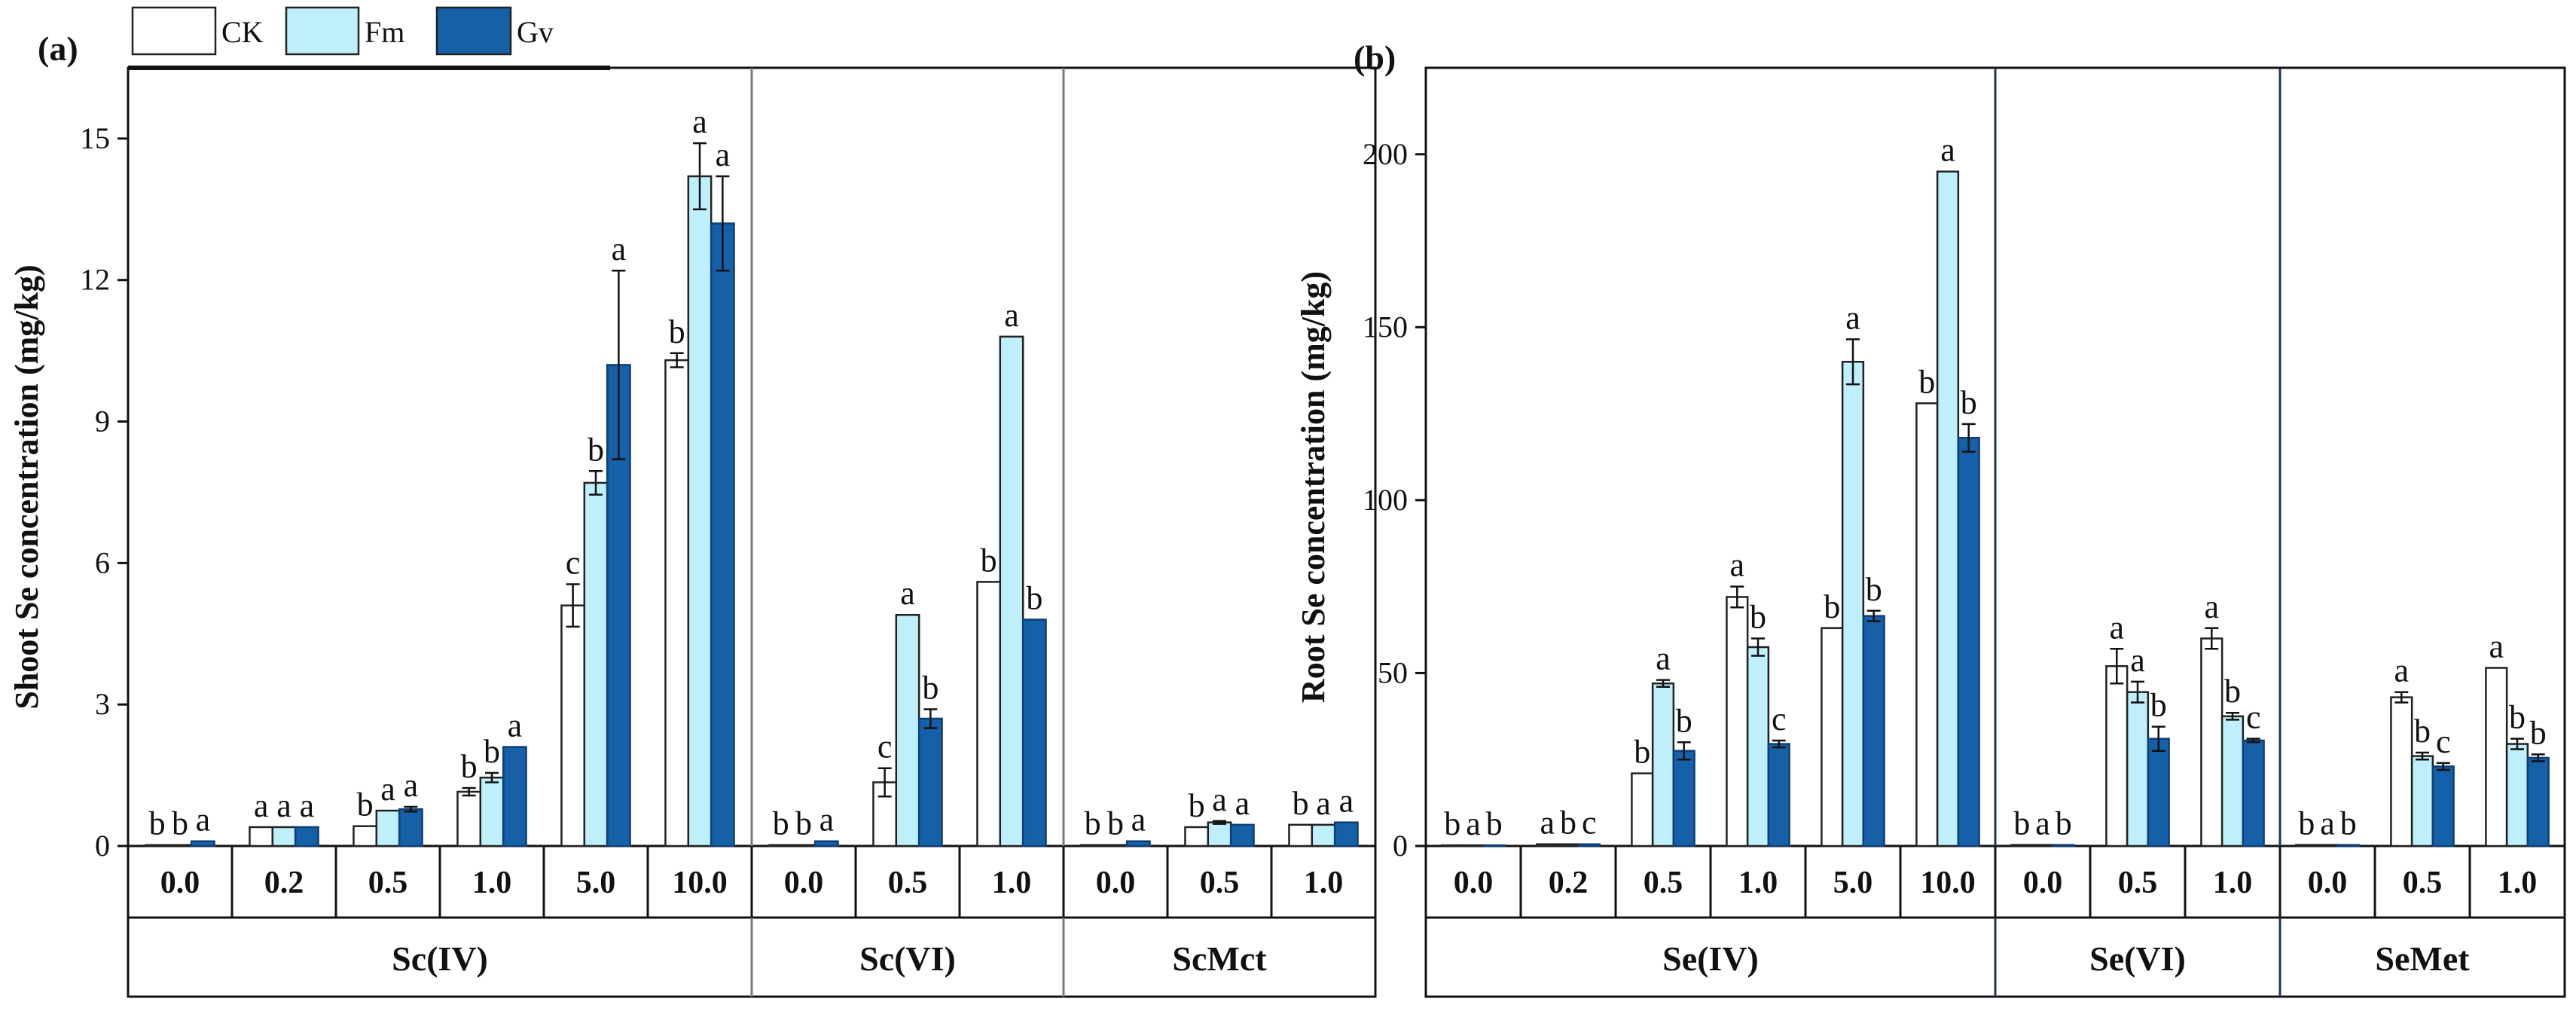 This screenshot has height=1017, width=2576. Describe the element at coordinates (1386, 500) in the screenshot. I see `y-tick-label: 100` at that location.